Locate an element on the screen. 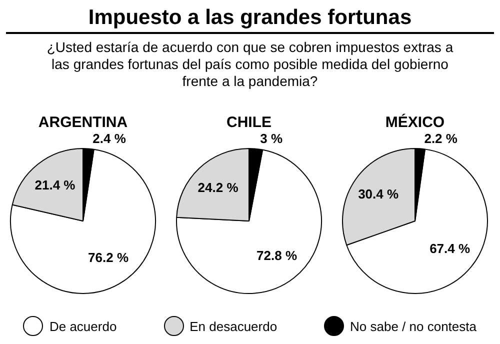 This screenshot has width=500, height=344. data-label: 24.2 % is located at coordinates (218, 188).